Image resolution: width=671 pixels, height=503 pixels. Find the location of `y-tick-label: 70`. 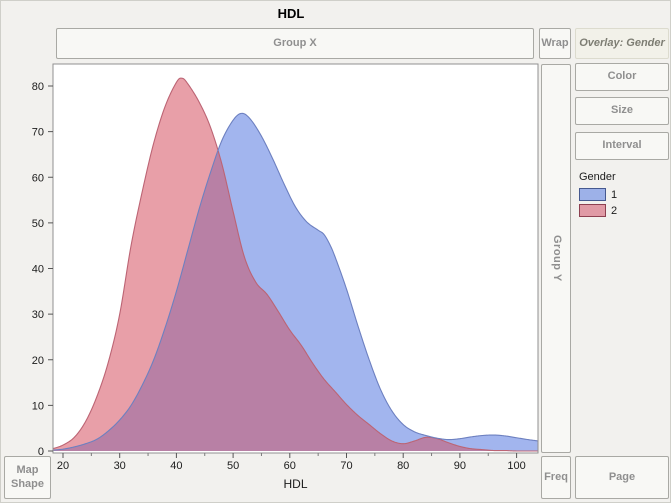

y-tick-label: 70 is located at coordinates (38, 133).